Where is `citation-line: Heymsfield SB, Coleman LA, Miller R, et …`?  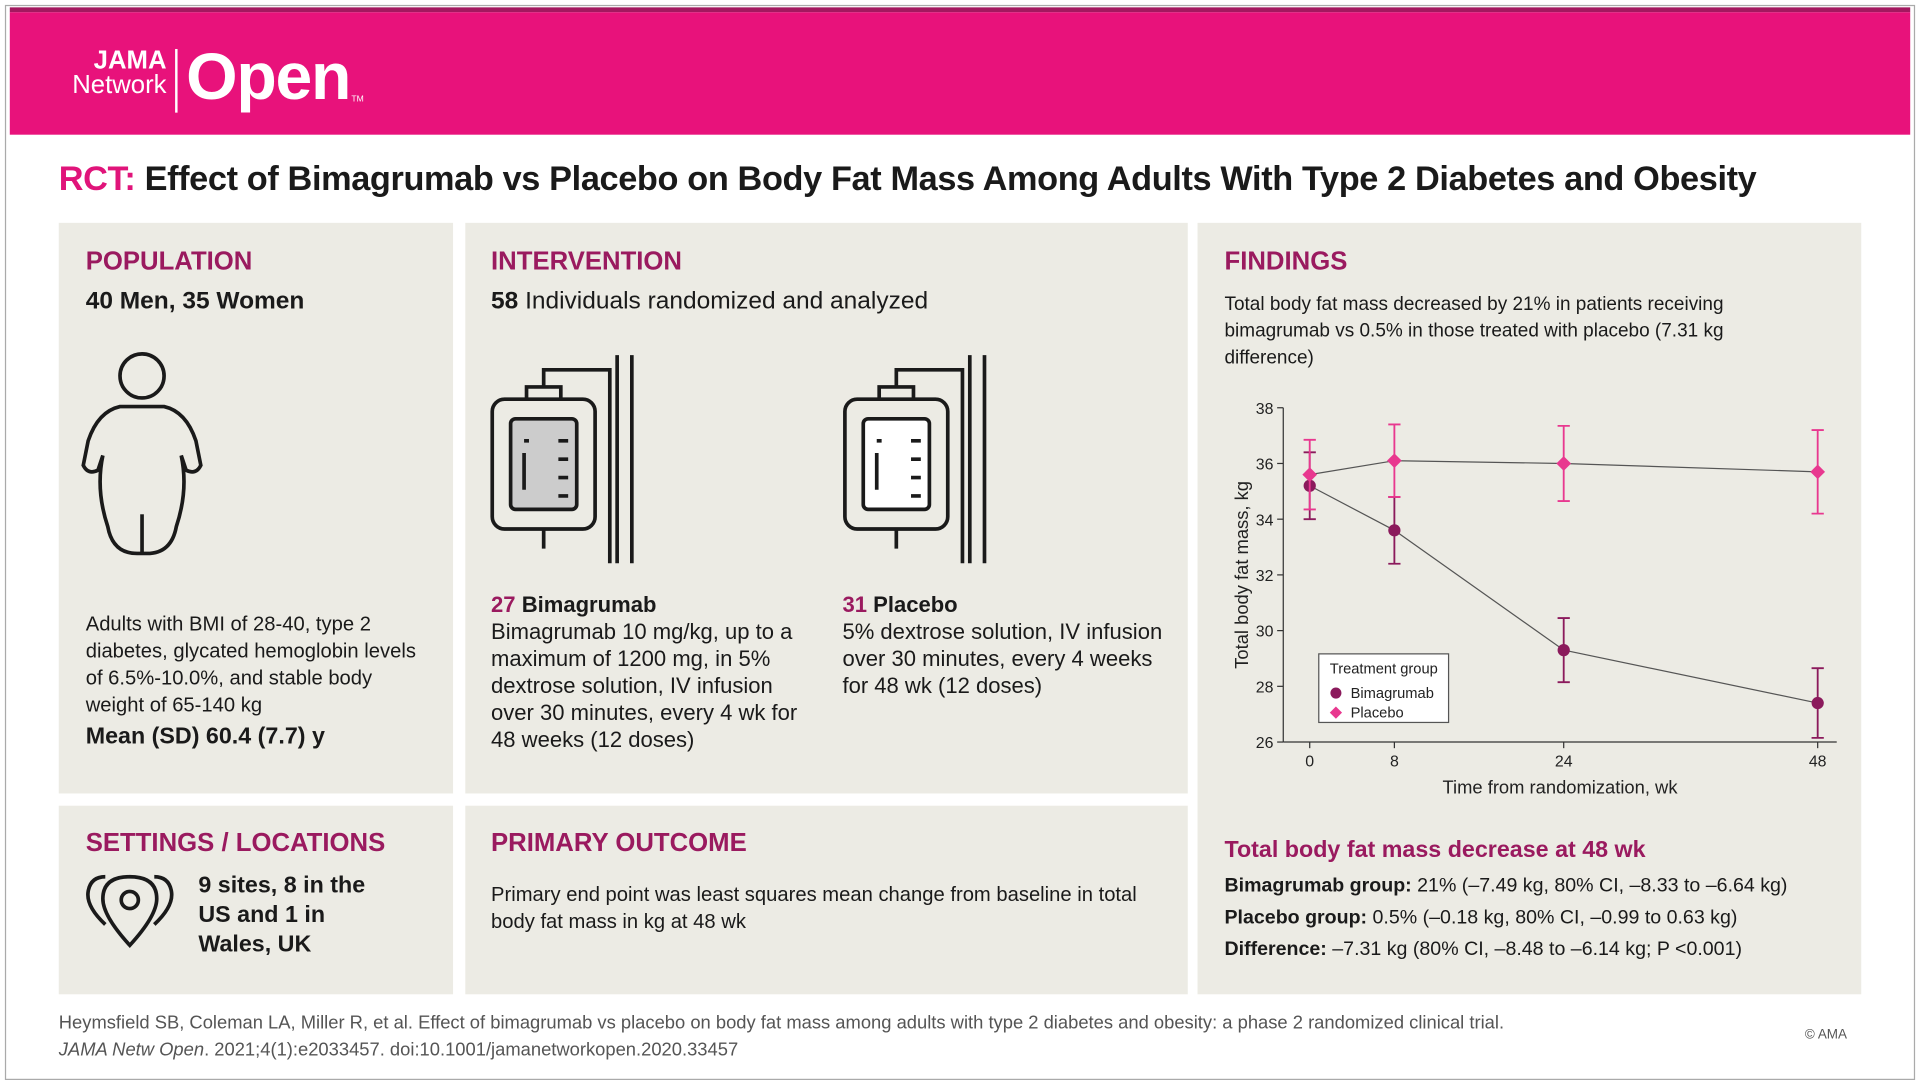 citation-line: Heymsfield SB, Coleman LA, Miller R, et … is located at coordinates (781, 1023).